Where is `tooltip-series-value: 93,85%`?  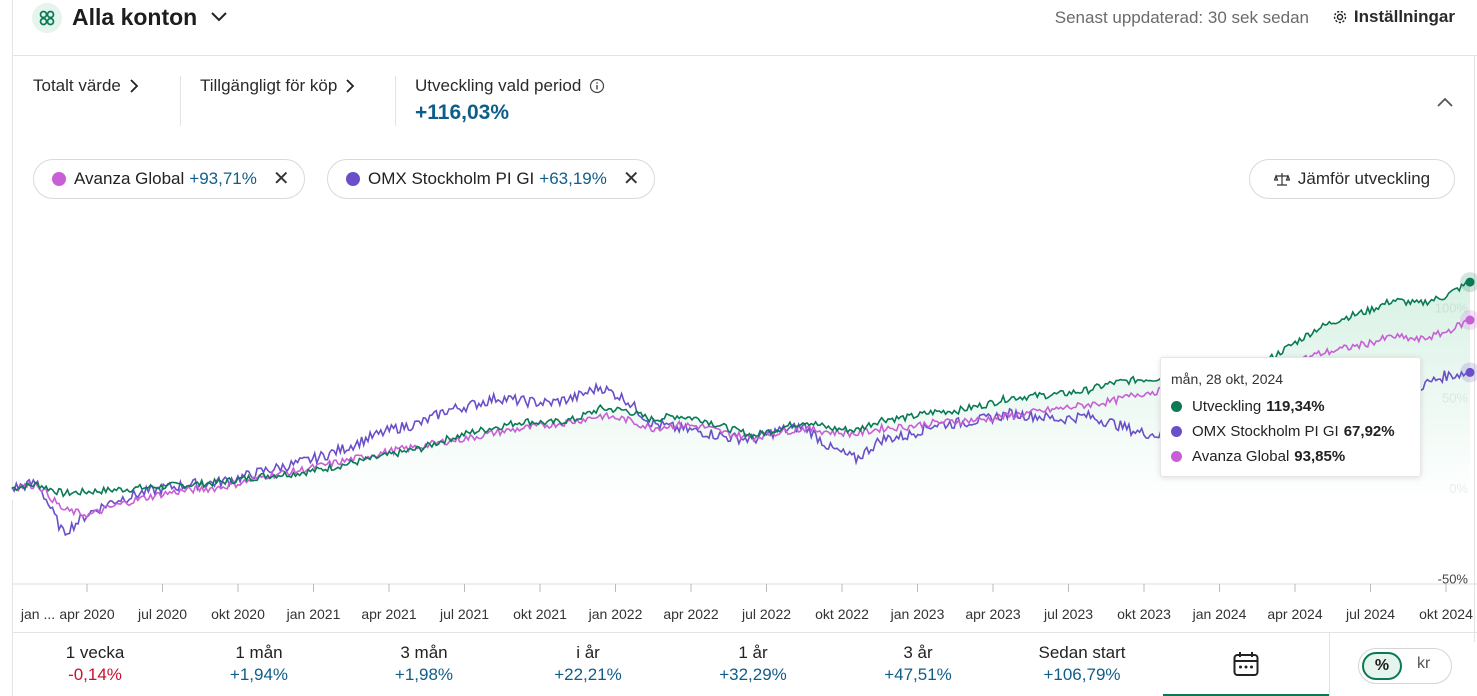
tooltip-series-value: 93,85% is located at coordinates (1320, 456).